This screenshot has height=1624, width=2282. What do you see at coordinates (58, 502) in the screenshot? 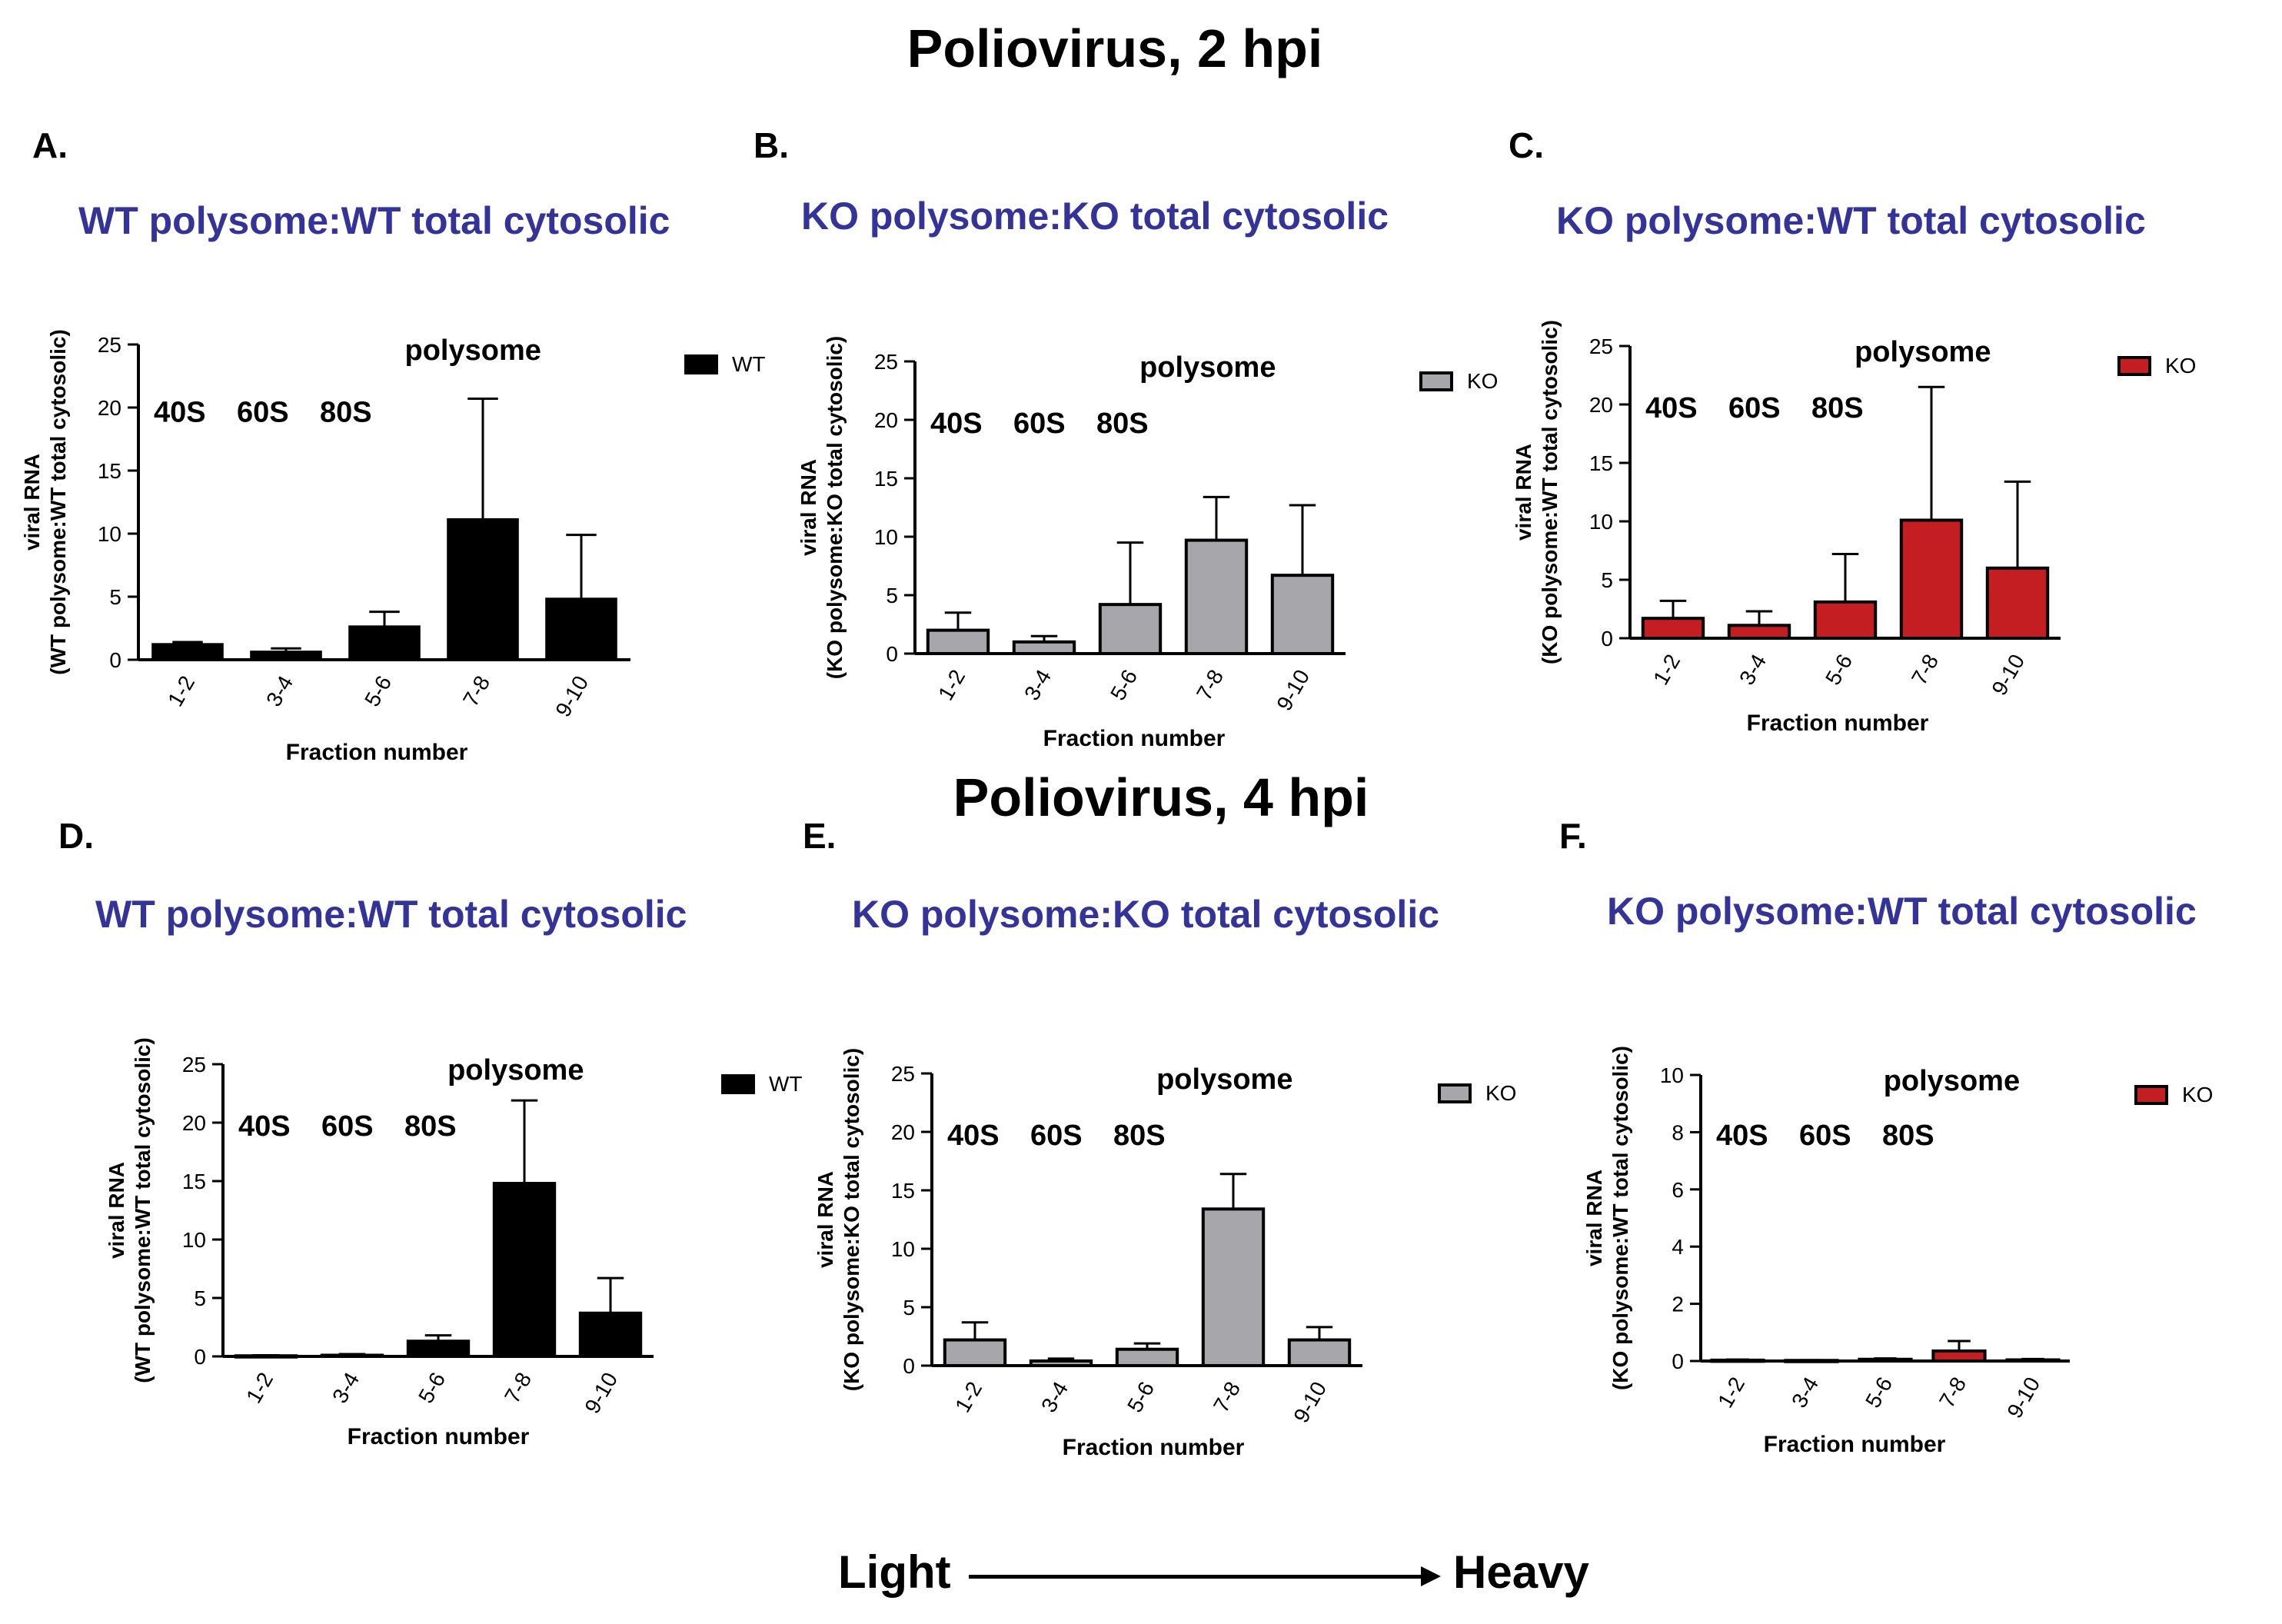
I see `y-axis-label-sub-a: (WT polysome:WT total cytosolic)` at bounding box center [58, 502].